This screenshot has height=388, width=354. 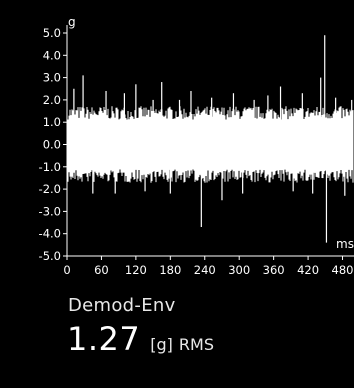 What do you see at coordinates (50, 256) in the screenshot?
I see `y-tick-label: -5.0` at bounding box center [50, 256].